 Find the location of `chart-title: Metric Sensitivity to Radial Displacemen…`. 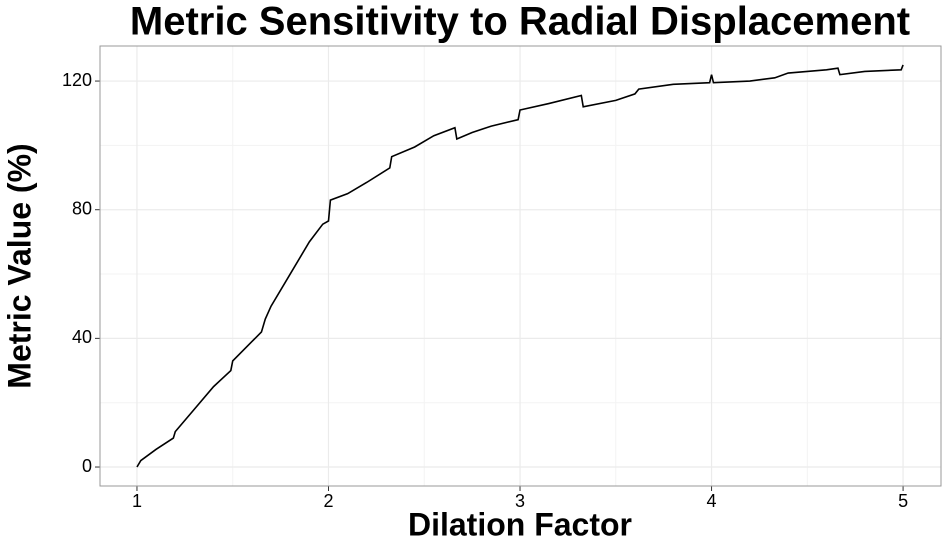

chart-title: Metric Sensitivity to Radial Displacemen… is located at coordinates (520, 22).